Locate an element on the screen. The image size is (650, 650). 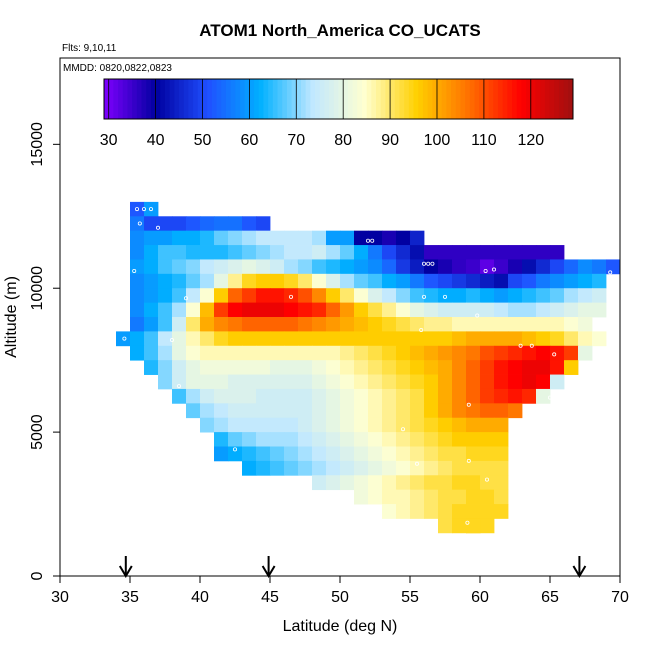
x-tick-label: 65 is located at coordinates (550, 597).